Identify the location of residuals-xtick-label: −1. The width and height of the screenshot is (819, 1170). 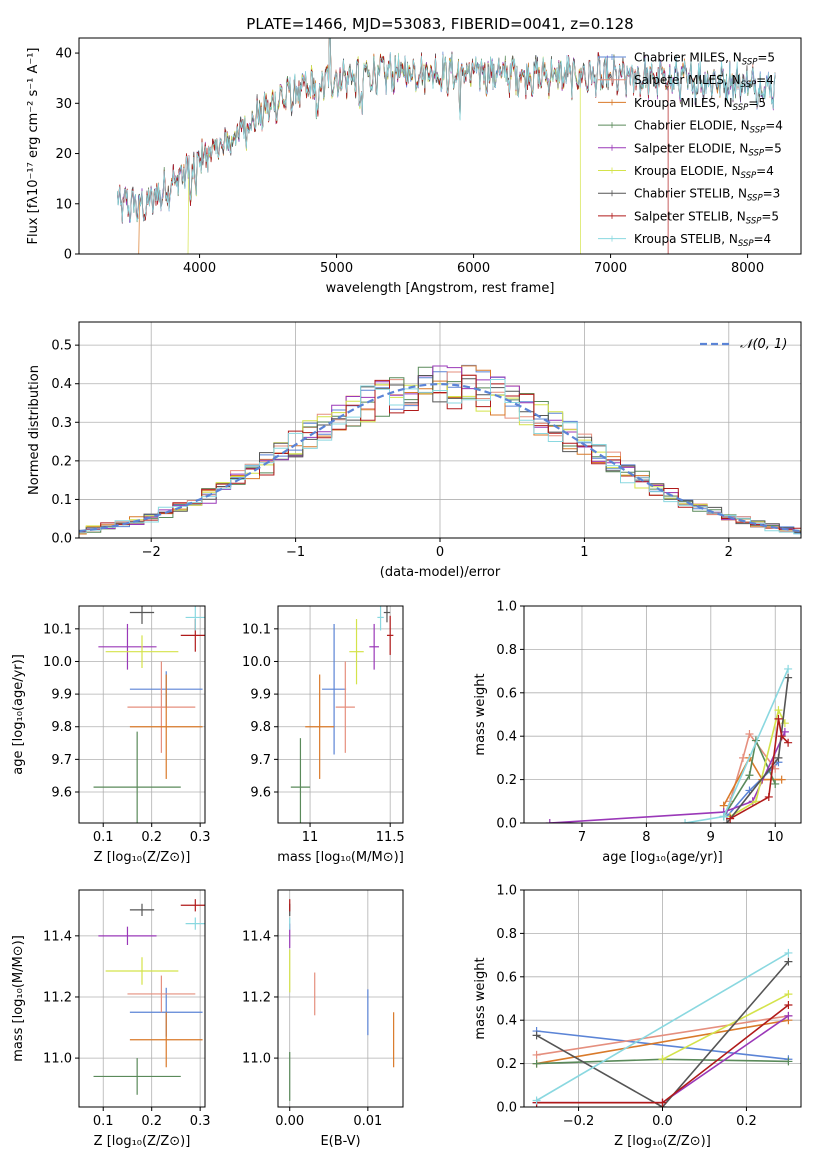
(295, 552).